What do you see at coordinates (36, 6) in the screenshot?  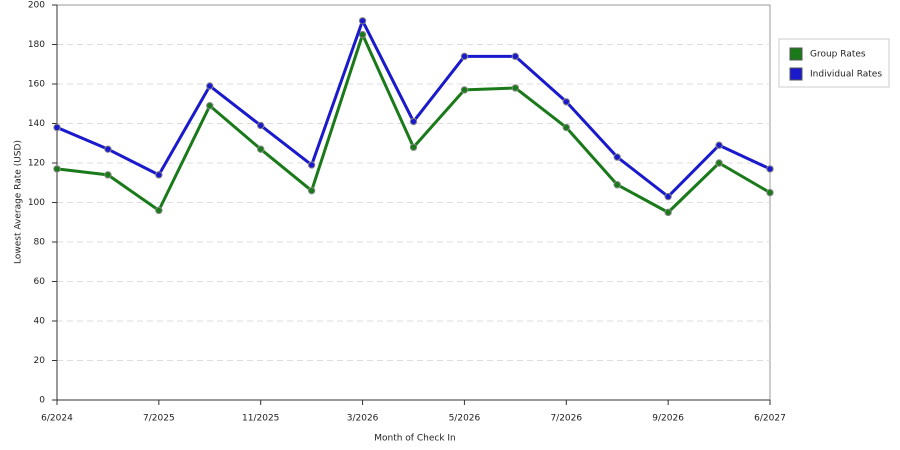 I see `y-tick-label: 200` at bounding box center [36, 6].